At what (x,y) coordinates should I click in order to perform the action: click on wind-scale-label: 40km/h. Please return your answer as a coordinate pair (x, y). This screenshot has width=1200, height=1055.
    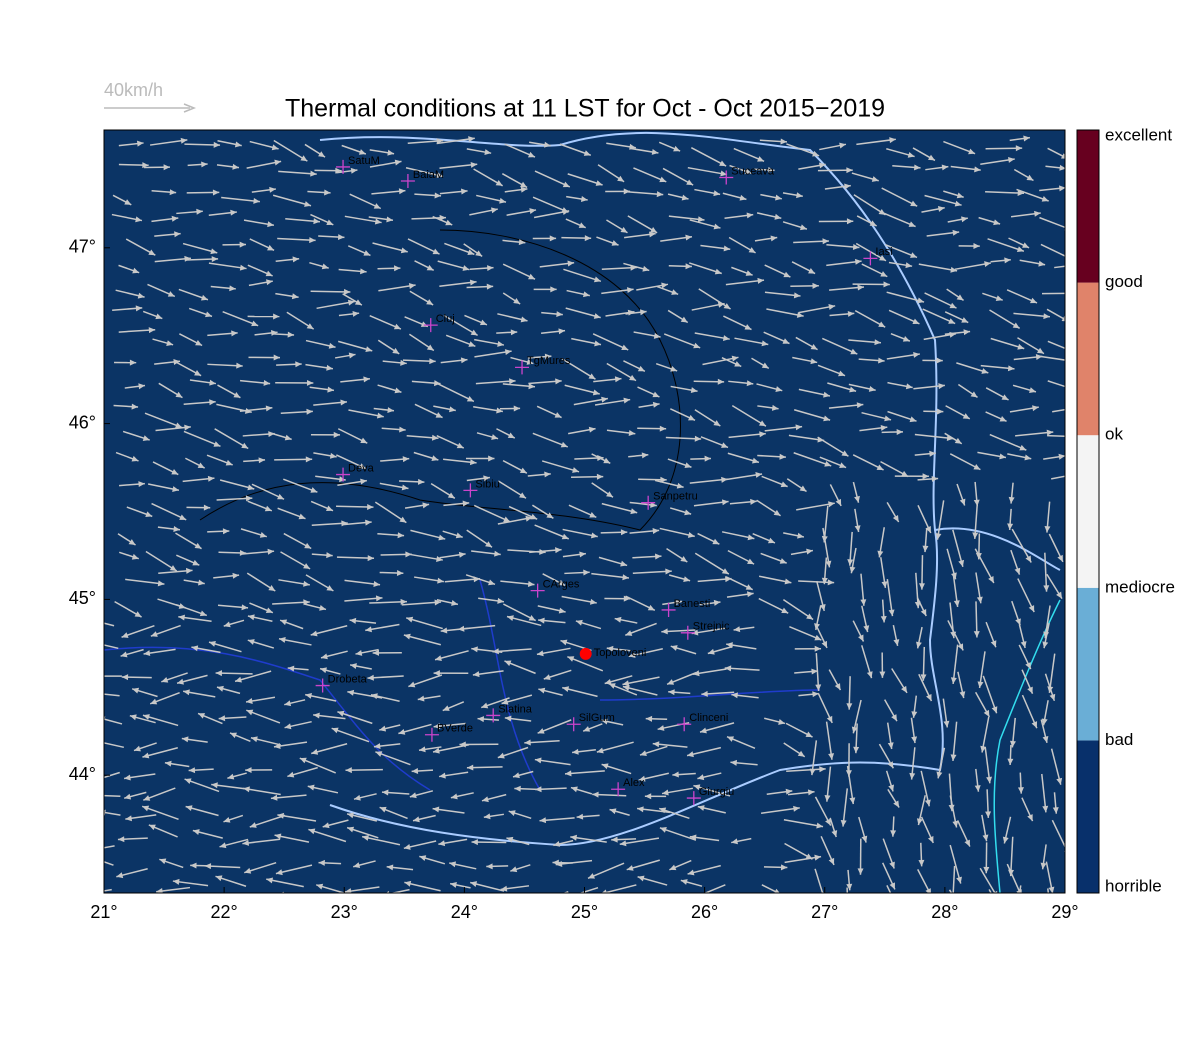
    Looking at the image, I should click on (133, 90).